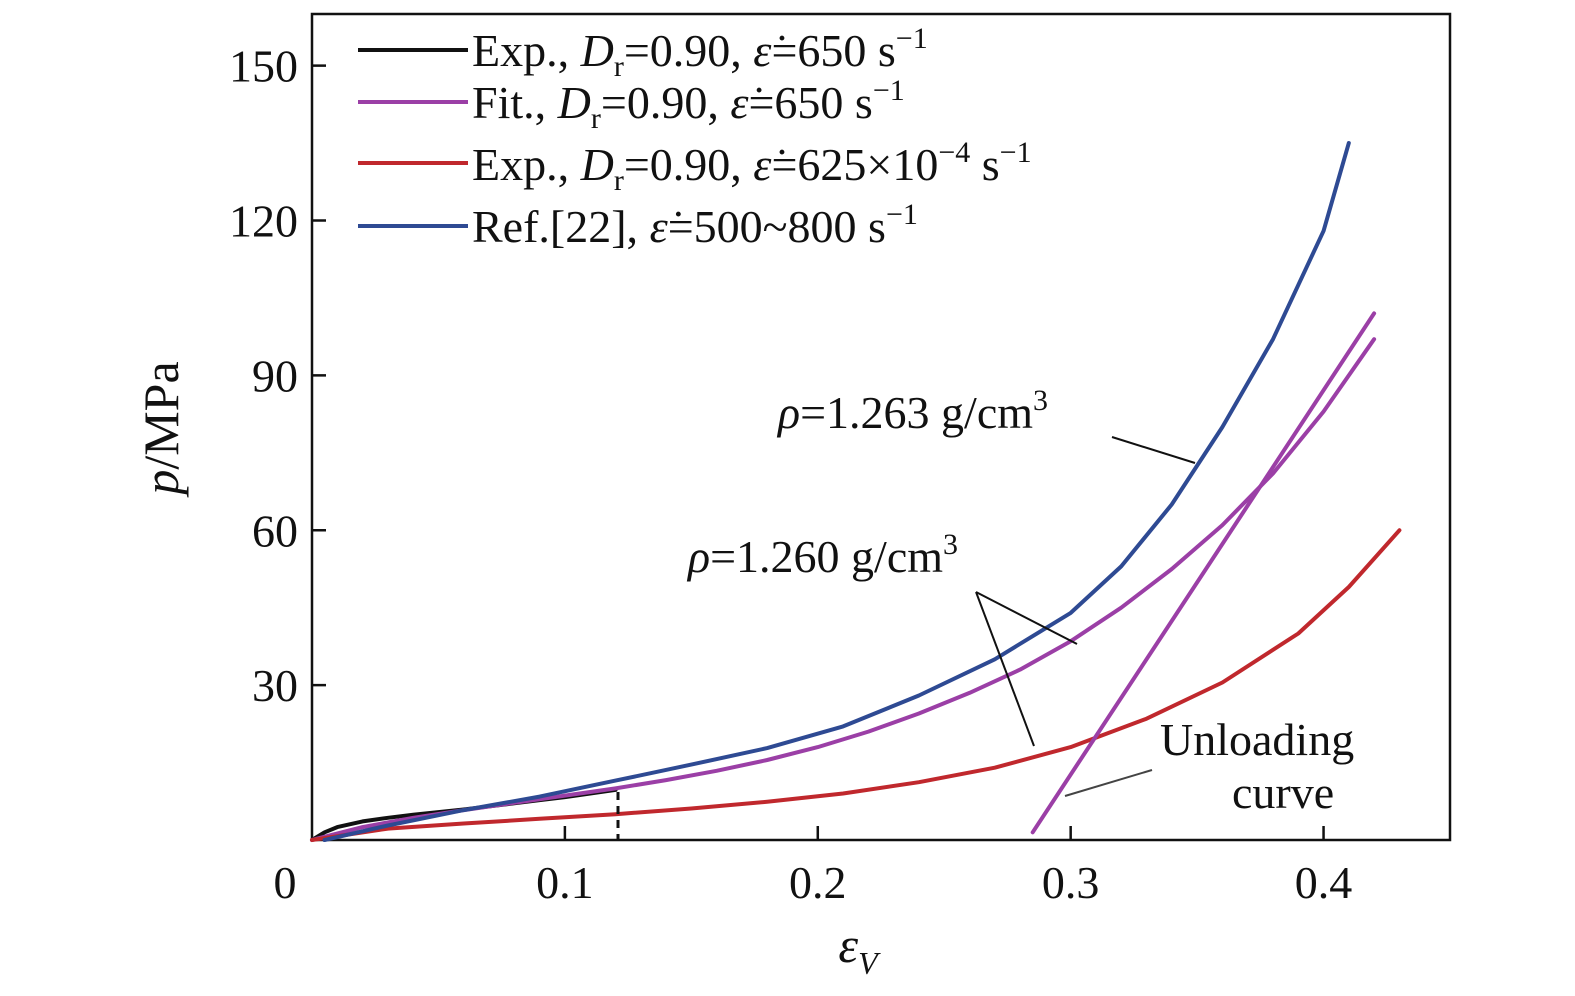 This screenshot has width=1575, height=996. I want to click on x-tick-label: 0, so click(285, 882).